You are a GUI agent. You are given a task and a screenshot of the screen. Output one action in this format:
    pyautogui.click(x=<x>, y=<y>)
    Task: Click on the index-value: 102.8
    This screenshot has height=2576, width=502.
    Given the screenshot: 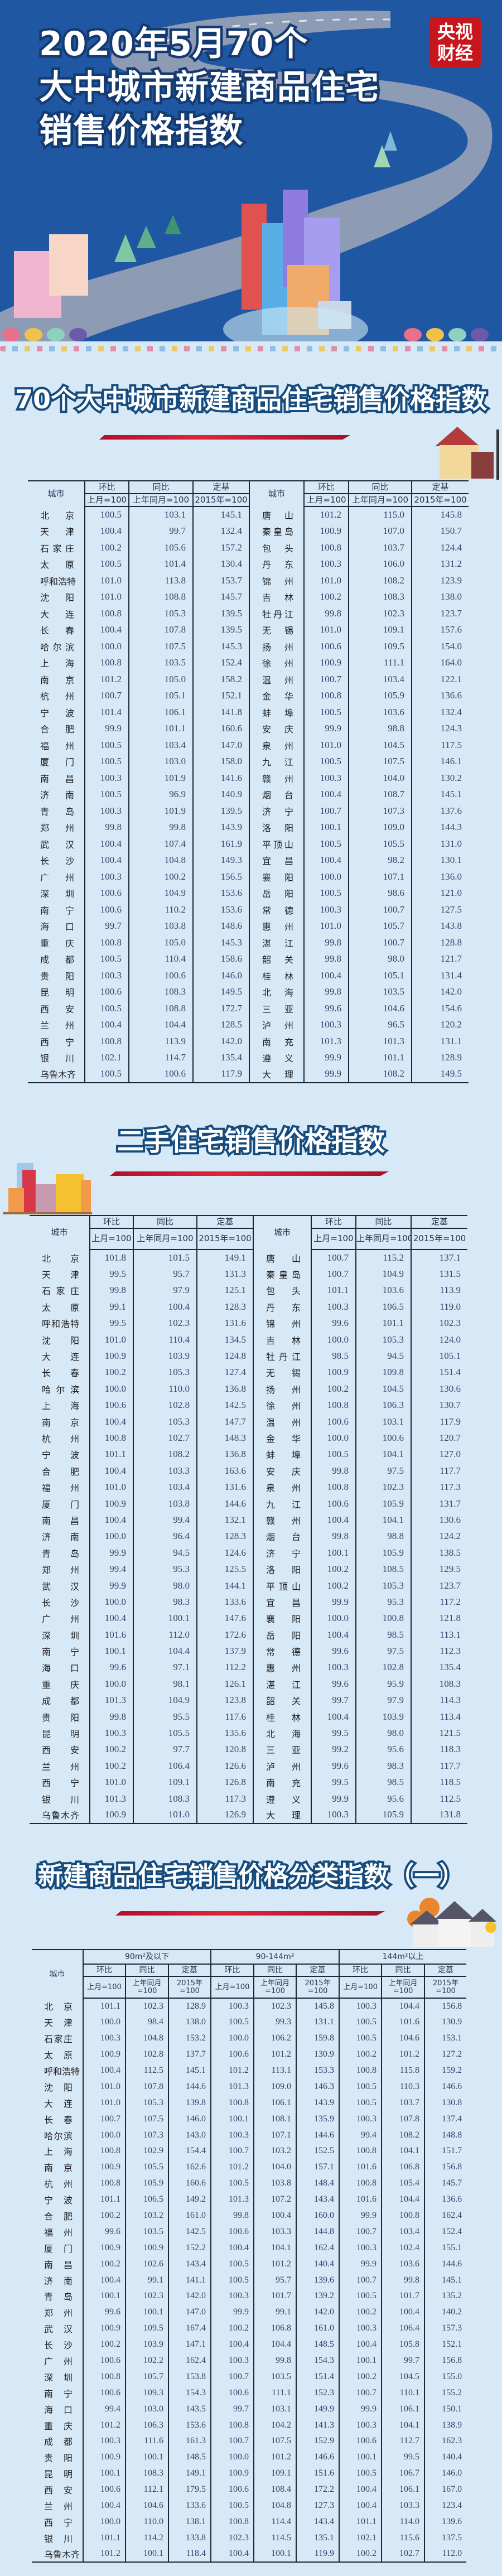 What is the action you would take?
    pyautogui.click(x=146, y=2054)
    